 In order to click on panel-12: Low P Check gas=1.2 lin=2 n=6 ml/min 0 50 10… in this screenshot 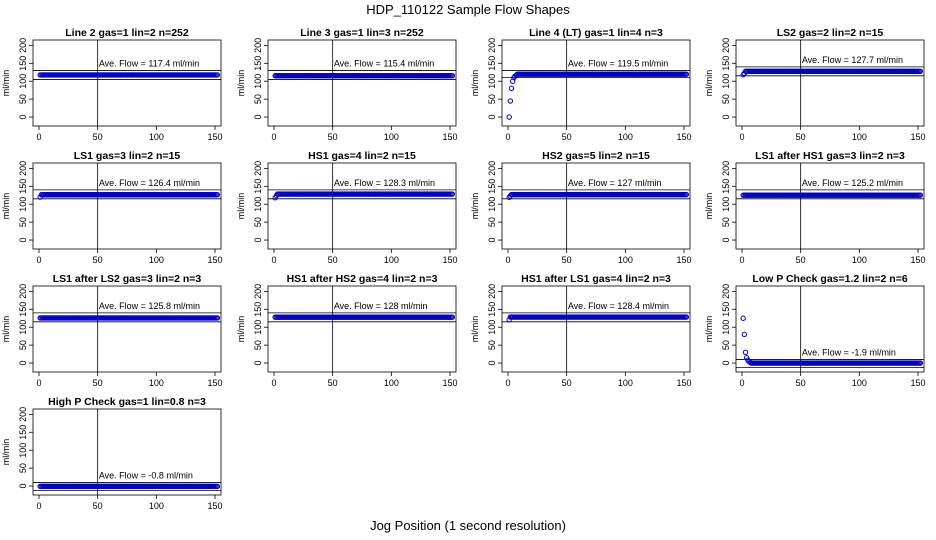, I will do `click(815, 330)`.